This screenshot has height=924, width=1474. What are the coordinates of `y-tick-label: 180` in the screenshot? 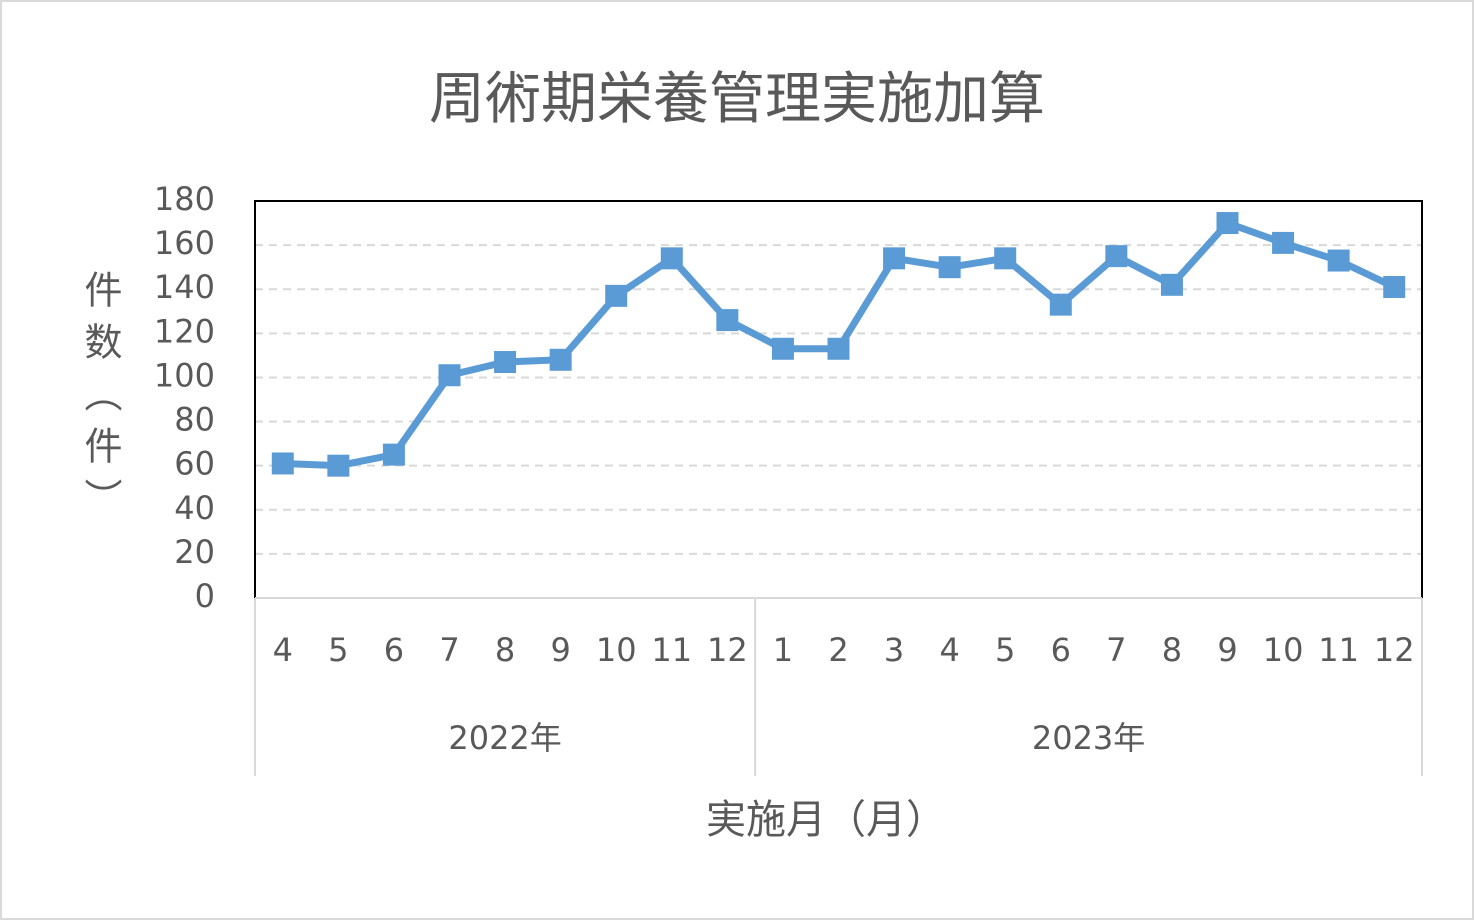 It's located at (184, 199).